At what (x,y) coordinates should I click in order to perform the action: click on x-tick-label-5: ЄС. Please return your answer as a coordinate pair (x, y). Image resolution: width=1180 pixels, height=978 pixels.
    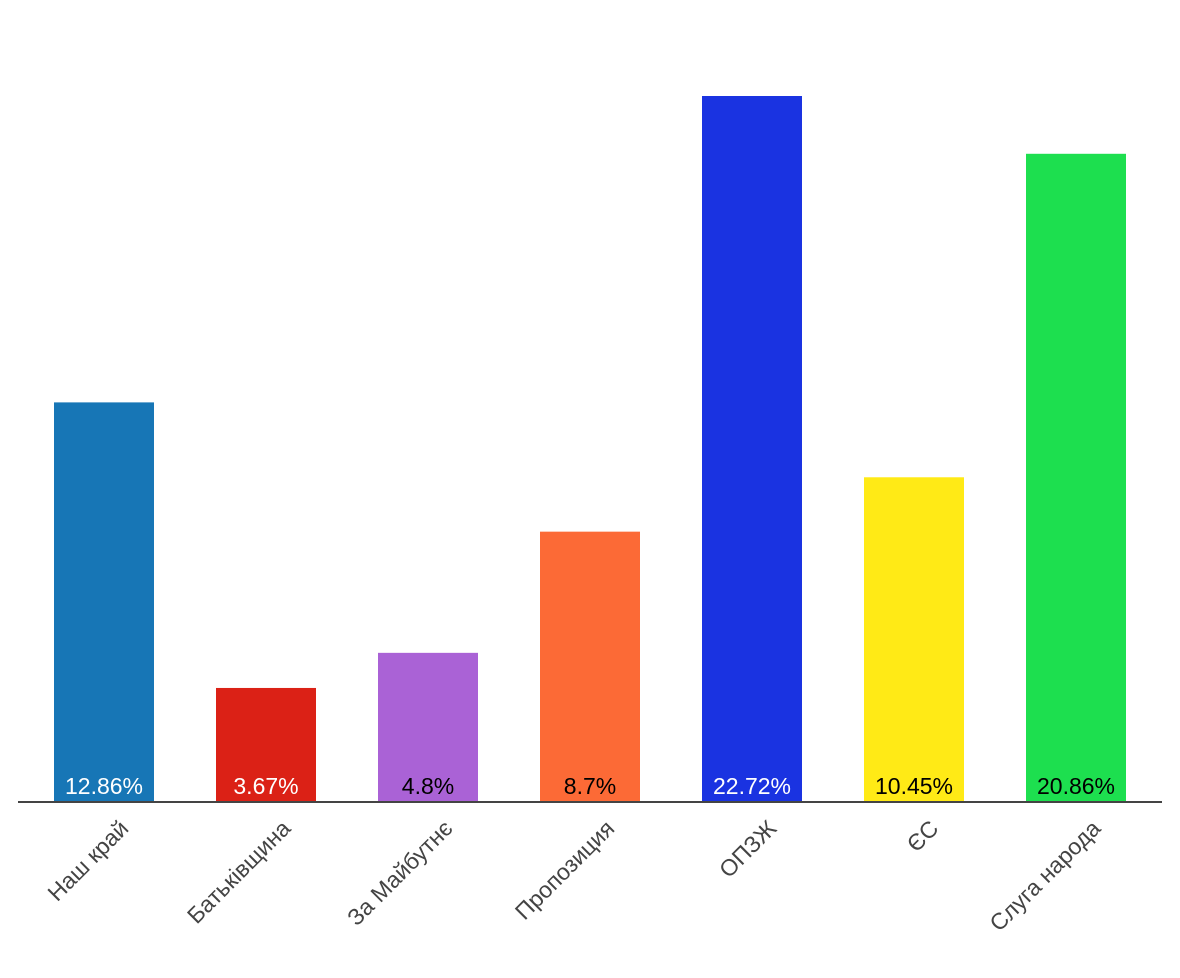
    Looking at the image, I should click on (923, 836).